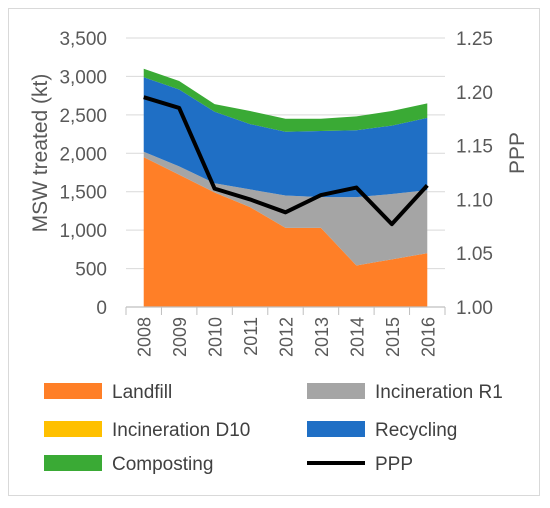 Image resolution: width=550 pixels, height=508 pixels. What do you see at coordinates (180, 337) in the screenshot?
I see `x-tick-label: 2009` at bounding box center [180, 337].